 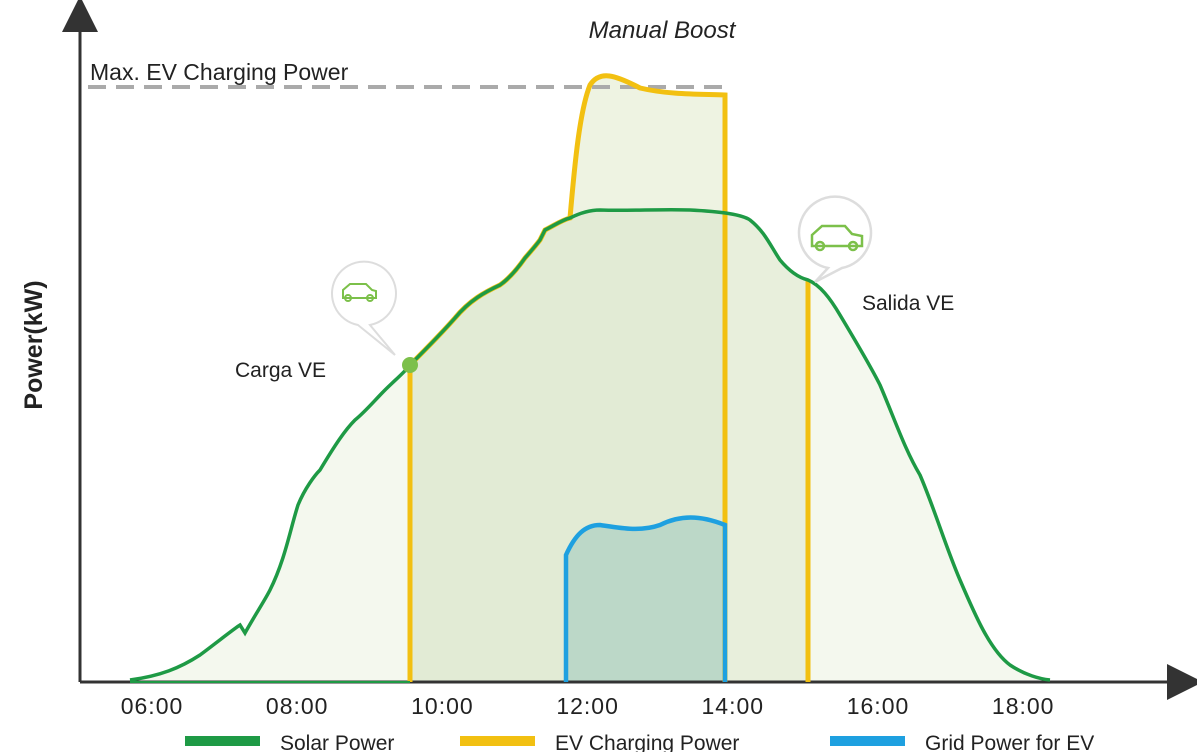 I want to click on x-tick-label: 12:00, so click(x=587, y=706).